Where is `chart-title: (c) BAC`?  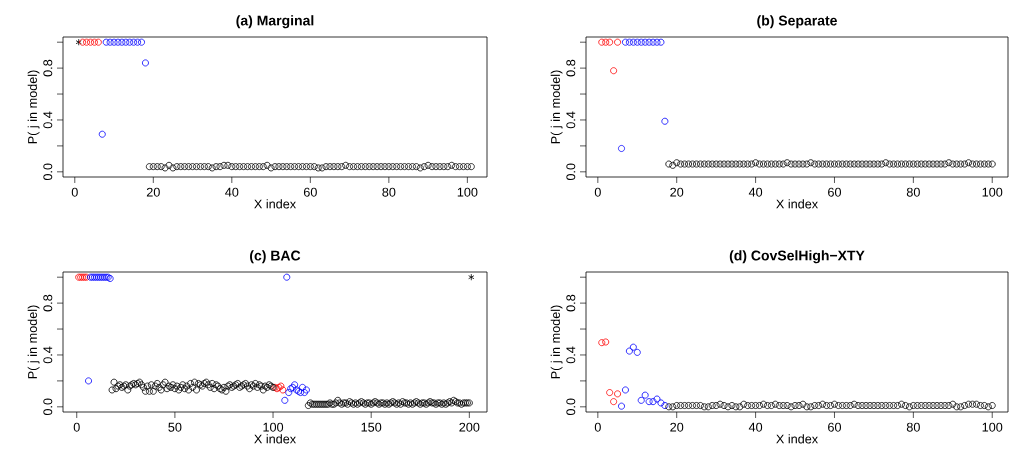
chart-title: (c) BAC is located at coordinates (275, 257).